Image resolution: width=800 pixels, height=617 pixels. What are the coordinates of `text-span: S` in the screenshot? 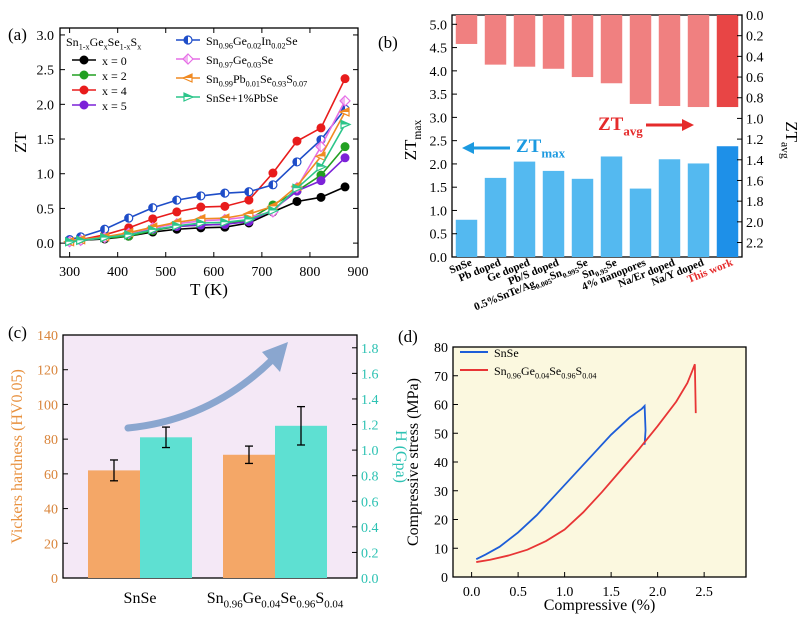 It's located at (319, 598).